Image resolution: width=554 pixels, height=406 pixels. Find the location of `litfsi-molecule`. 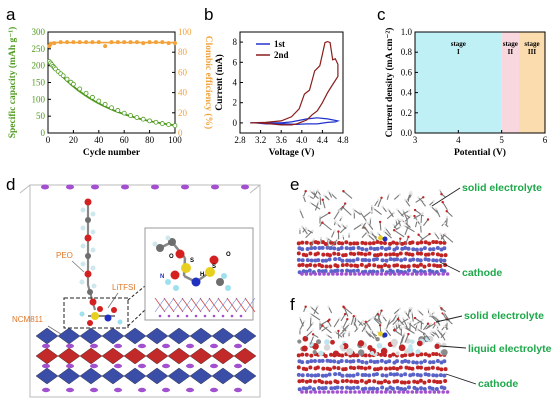

litfsi-molecule is located at coordinates (101, 316).